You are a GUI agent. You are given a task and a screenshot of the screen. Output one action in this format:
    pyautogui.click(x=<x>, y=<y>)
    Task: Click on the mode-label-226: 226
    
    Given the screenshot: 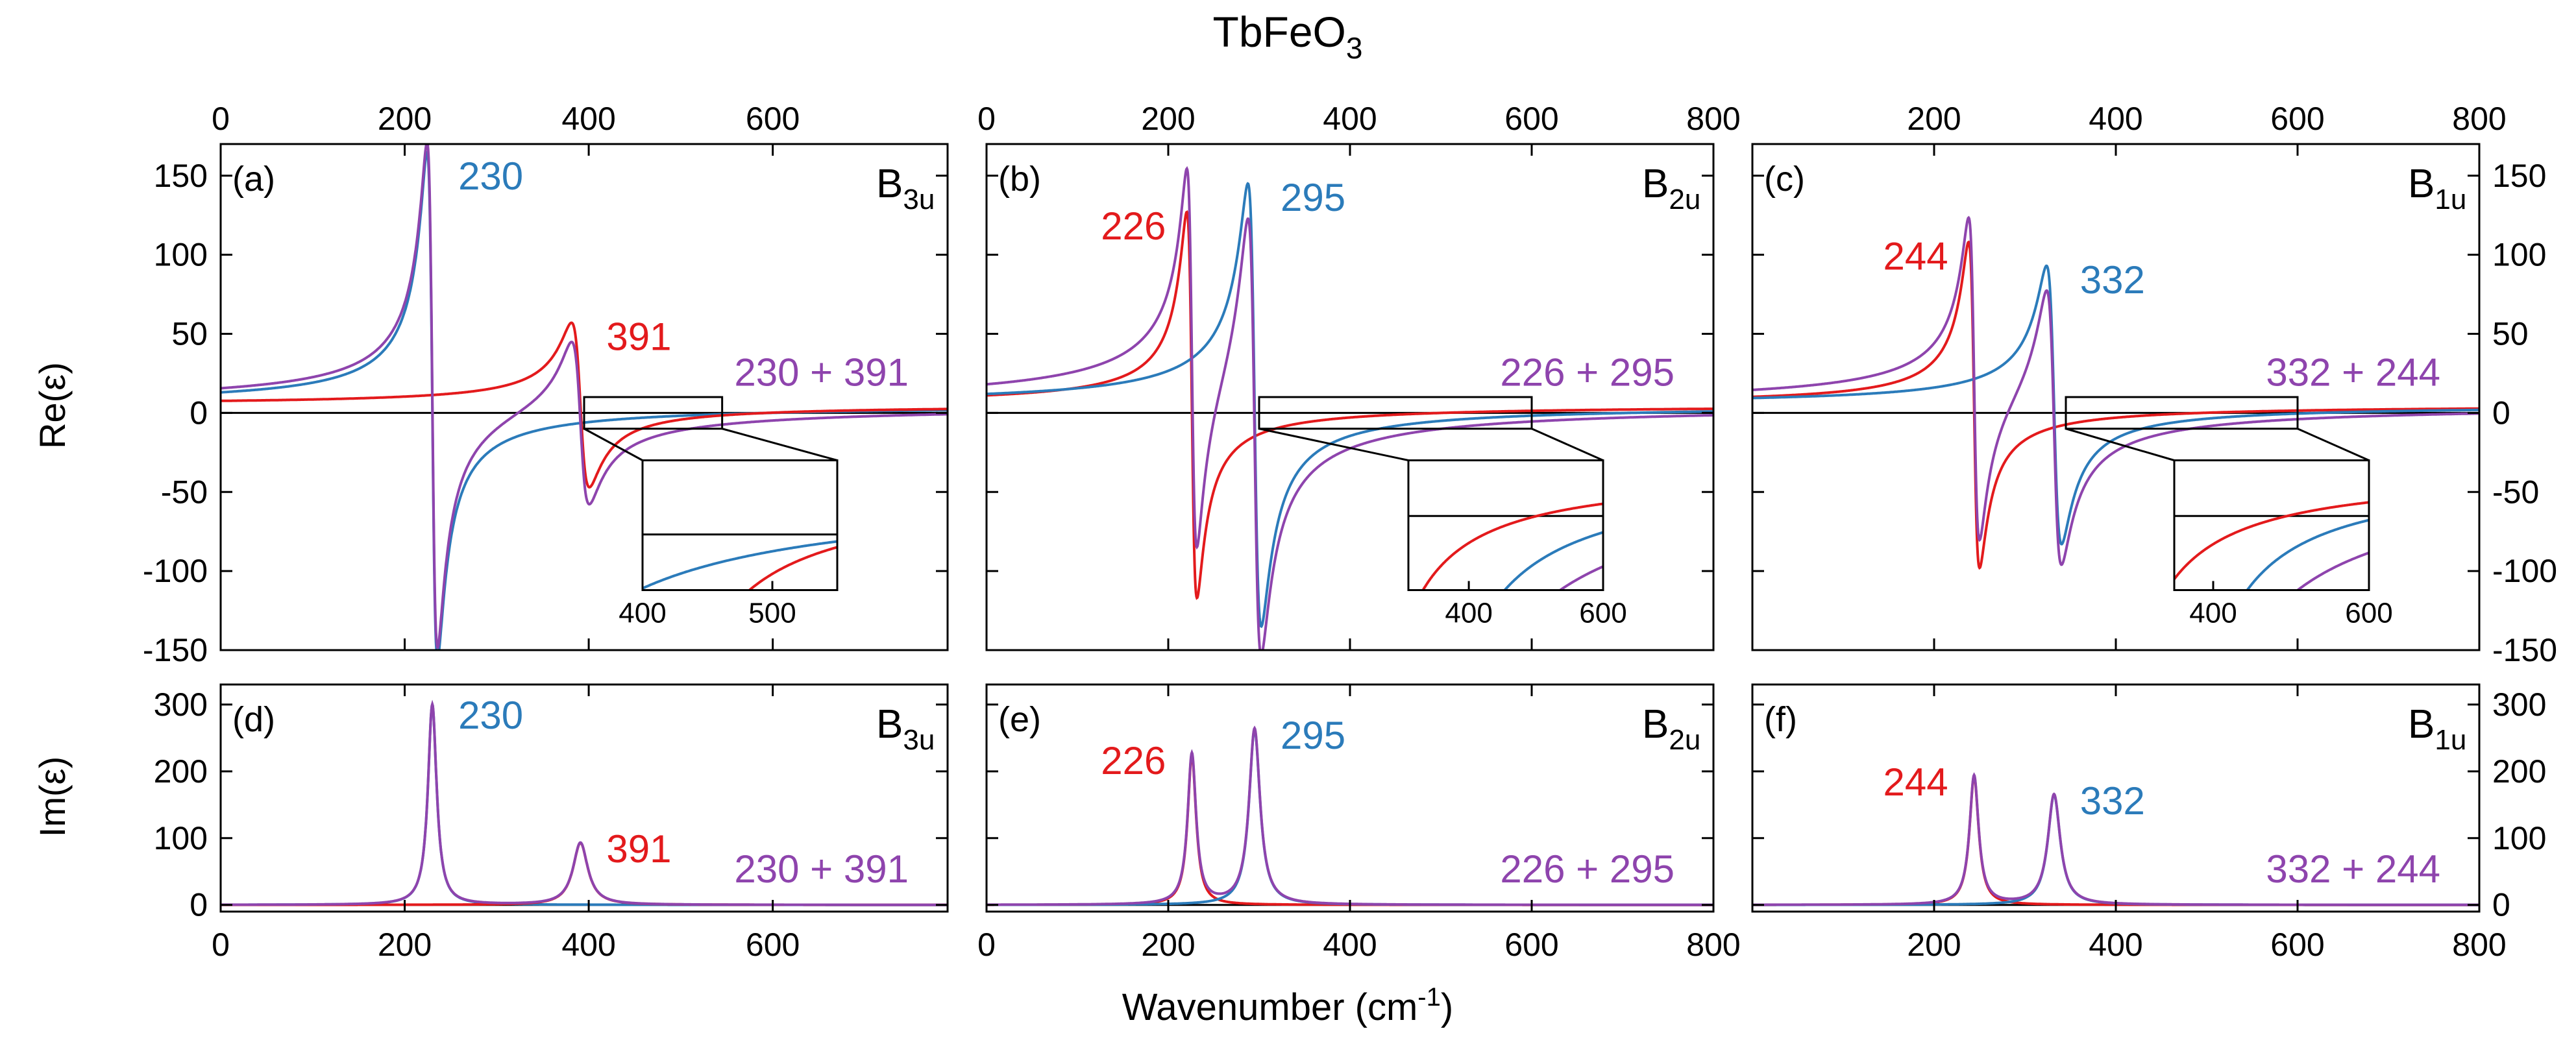 What is the action you would take?
    pyautogui.click(x=1133, y=226)
    